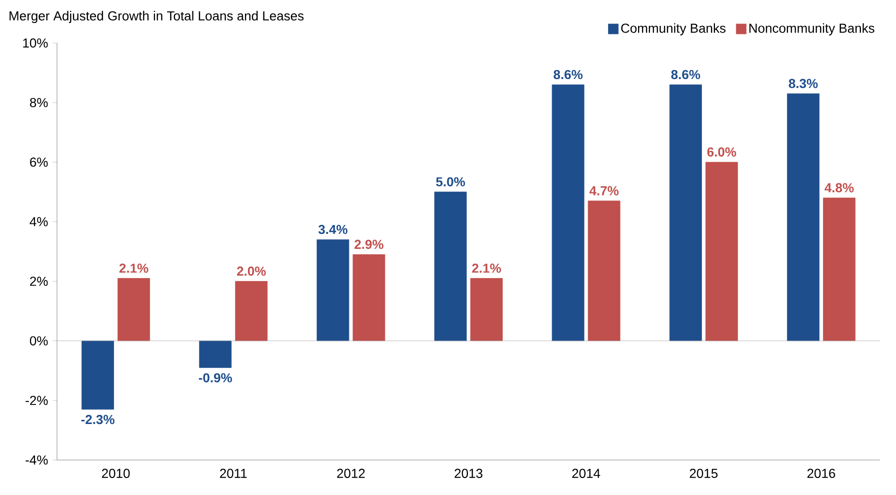 This screenshot has width=896, height=495. Describe the element at coordinates (233, 473) in the screenshot. I see `x-tick-label: 2011` at that location.